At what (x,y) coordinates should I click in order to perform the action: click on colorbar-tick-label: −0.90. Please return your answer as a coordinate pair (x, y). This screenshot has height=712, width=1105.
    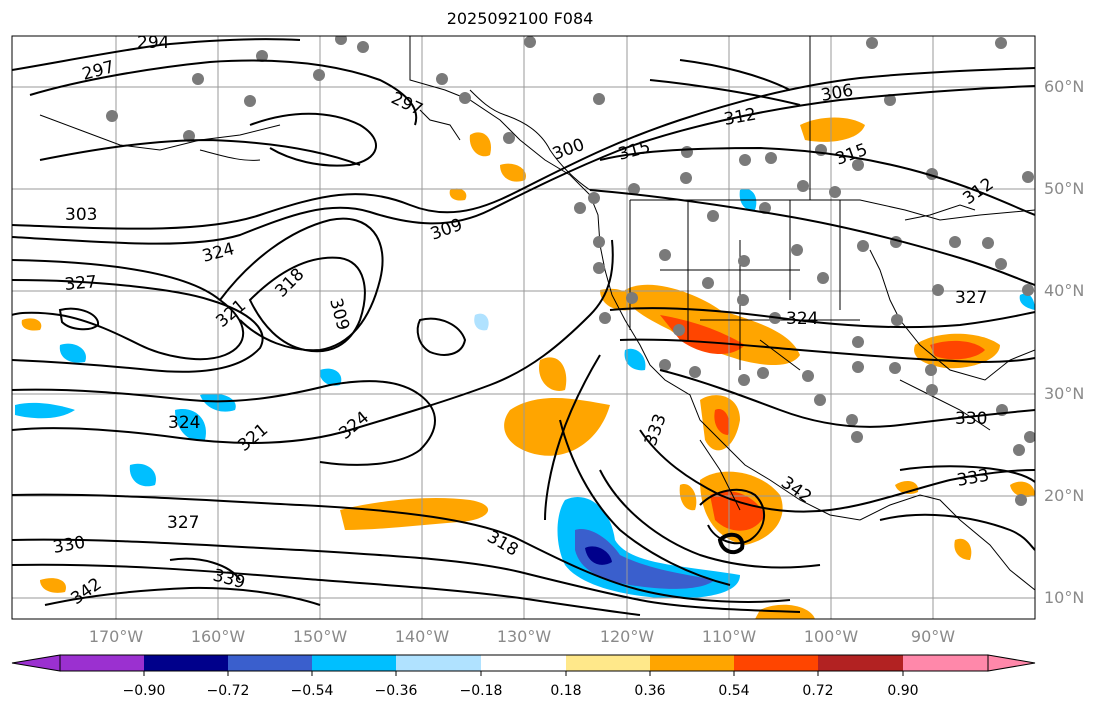
    Looking at the image, I should click on (144, 691).